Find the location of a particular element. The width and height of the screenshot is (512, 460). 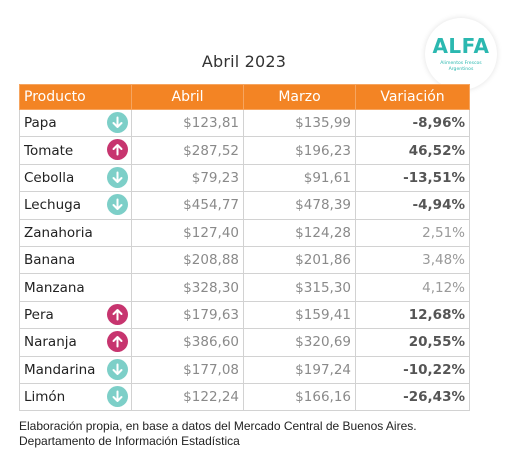

price-april-cell: $328,30 is located at coordinates (187, 287).